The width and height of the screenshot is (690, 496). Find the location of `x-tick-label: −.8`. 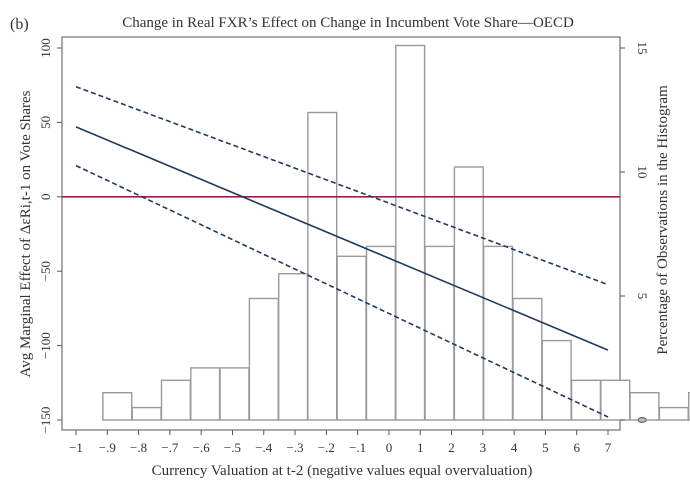

x-tick-label: −.8 is located at coordinates (138, 447).